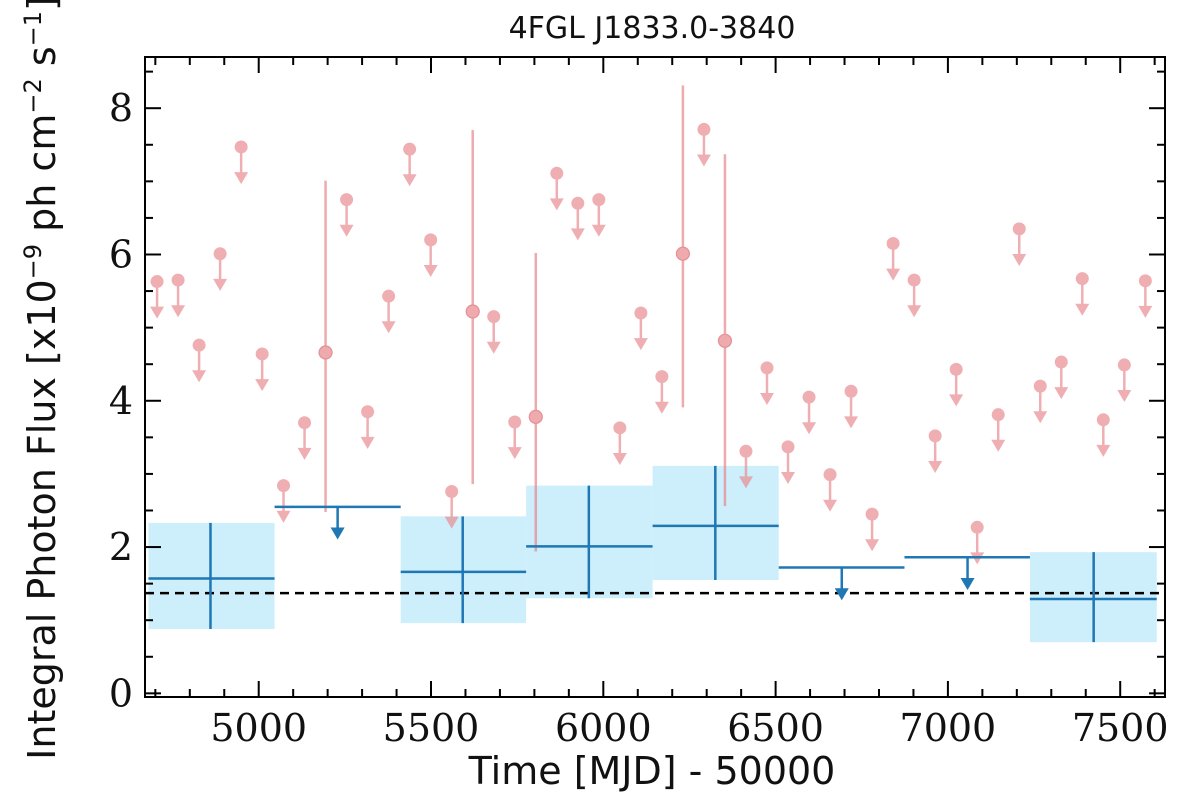 This screenshot has height=800, width=1200. Describe the element at coordinates (42, 62) in the screenshot. I see `y-axis-title-part3: s` at that location.